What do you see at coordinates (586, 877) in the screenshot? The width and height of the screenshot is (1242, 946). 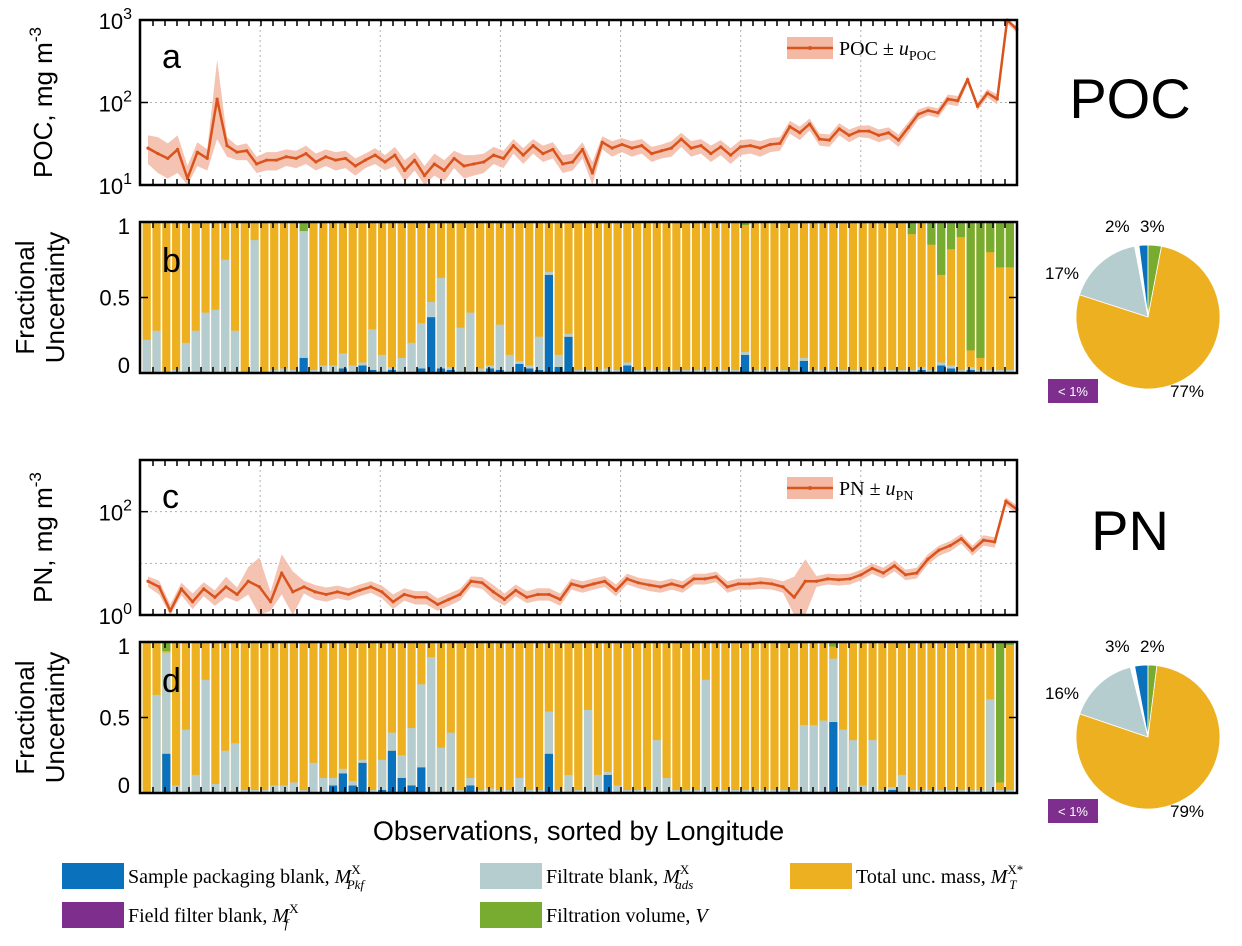 I see `legend-item-filtrate: Filtrate blank, MX ads` at bounding box center [586, 877].